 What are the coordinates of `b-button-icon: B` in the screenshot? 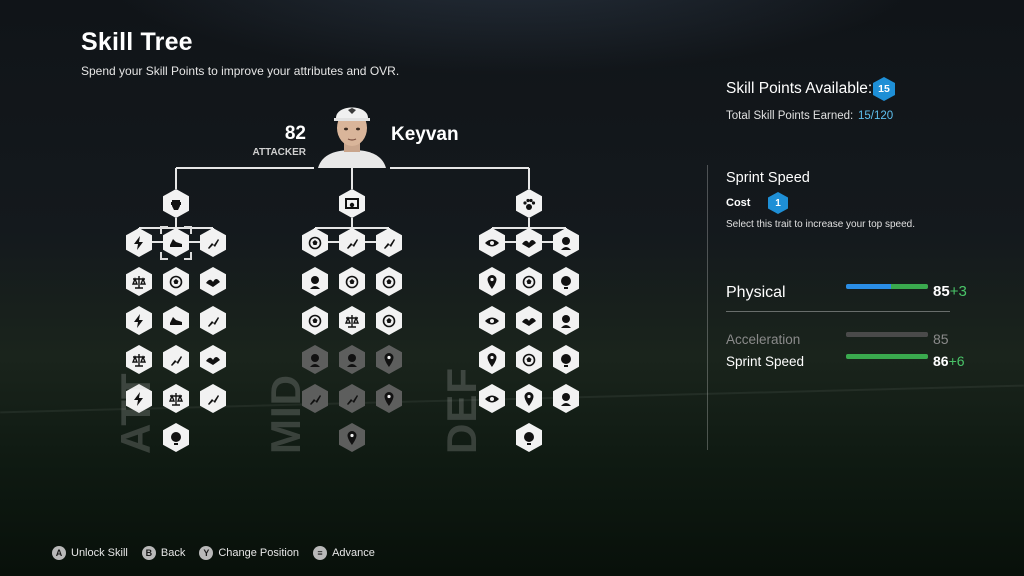 It's located at (148, 553).